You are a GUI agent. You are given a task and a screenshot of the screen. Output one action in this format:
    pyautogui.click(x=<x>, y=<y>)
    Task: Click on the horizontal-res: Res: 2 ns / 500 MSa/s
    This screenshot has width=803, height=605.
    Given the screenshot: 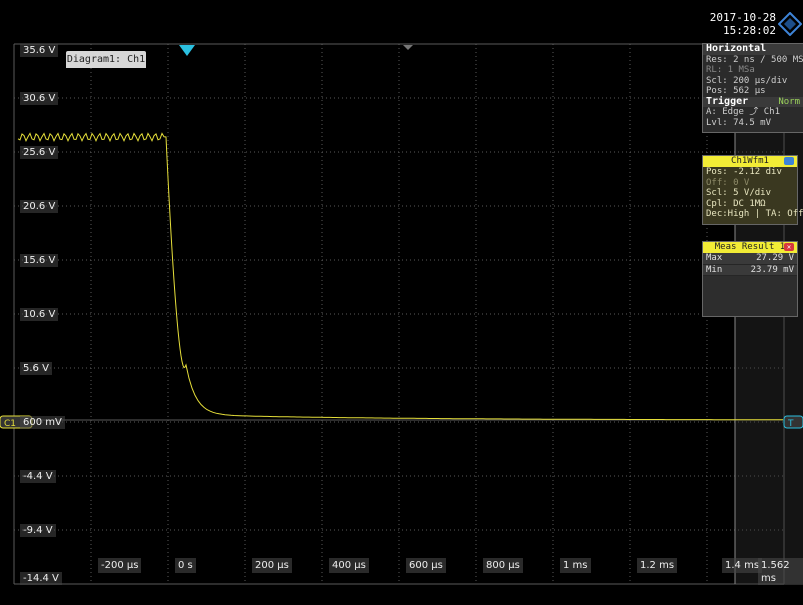 What is the action you would take?
    pyautogui.click(x=754, y=59)
    